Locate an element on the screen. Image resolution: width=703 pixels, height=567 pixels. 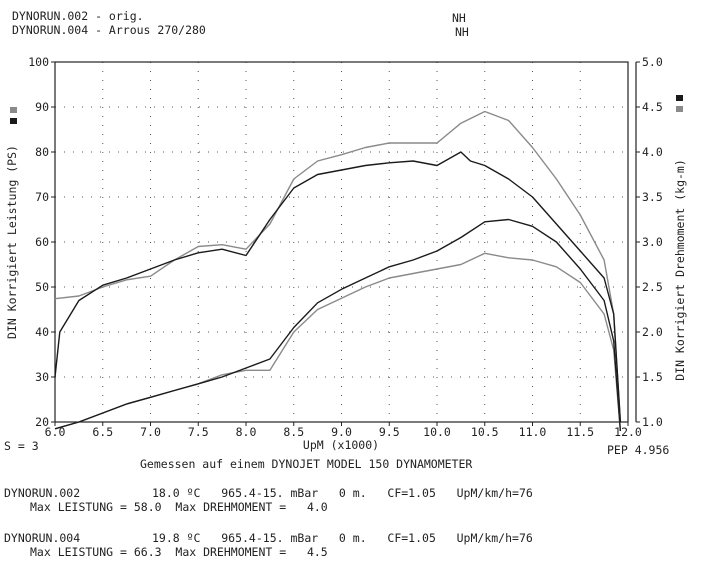
y-ticks-right: 1.0 1.5 2.0 2.5 3.0 3.5 4.0 4.5 5.0 is located at coordinates (649, 242).